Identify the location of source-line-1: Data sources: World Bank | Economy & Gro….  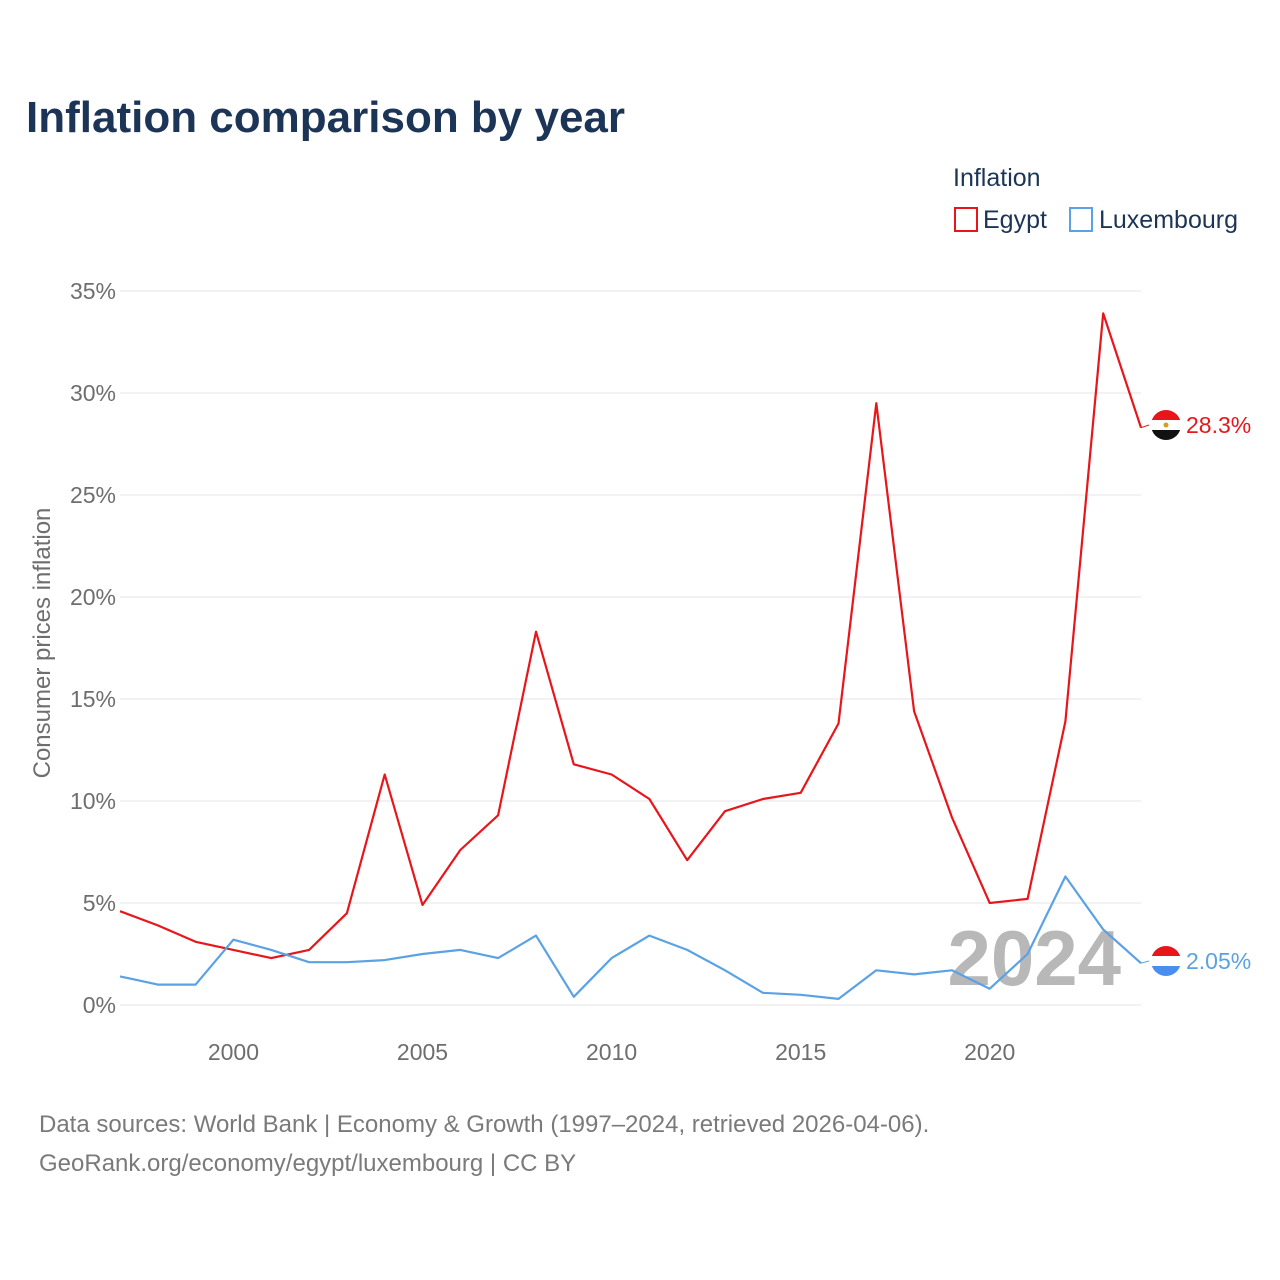
(484, 1124).